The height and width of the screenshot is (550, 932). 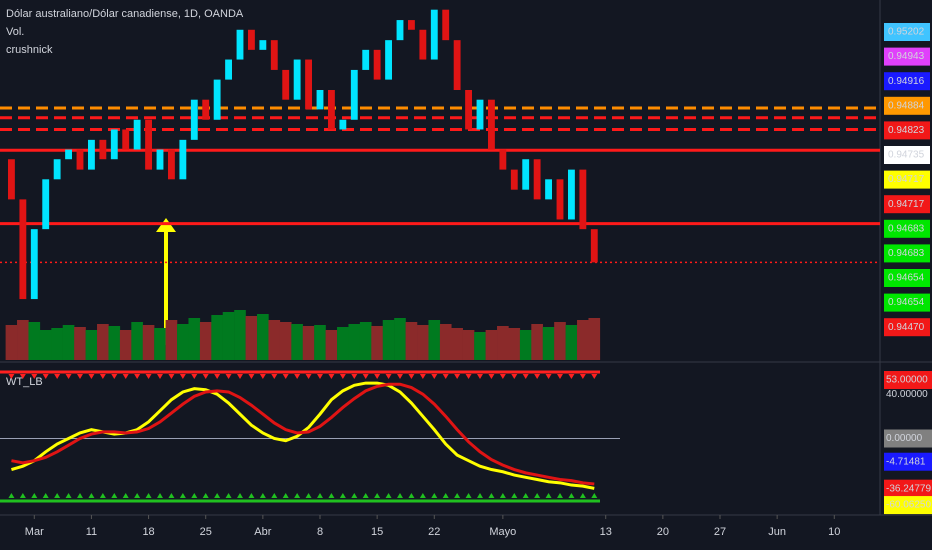 I want to click on osc-label: 53.00000, so click(x=907, y=380).